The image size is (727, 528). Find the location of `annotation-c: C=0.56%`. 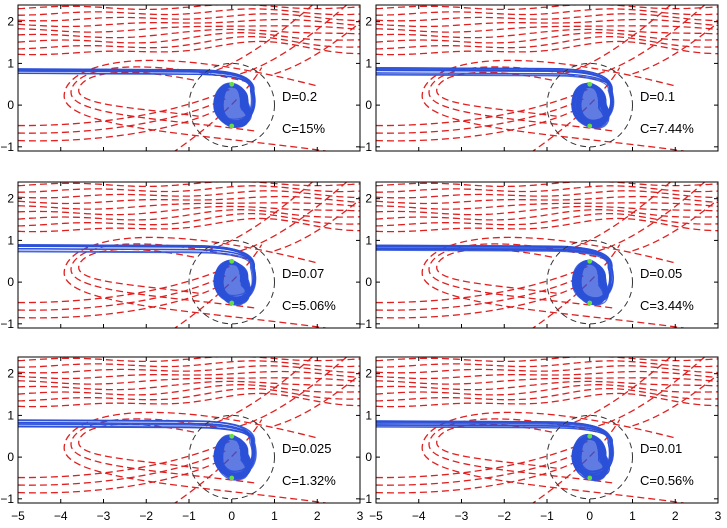

annotation-c: C=0.56% is located at coordinates (667, 480).